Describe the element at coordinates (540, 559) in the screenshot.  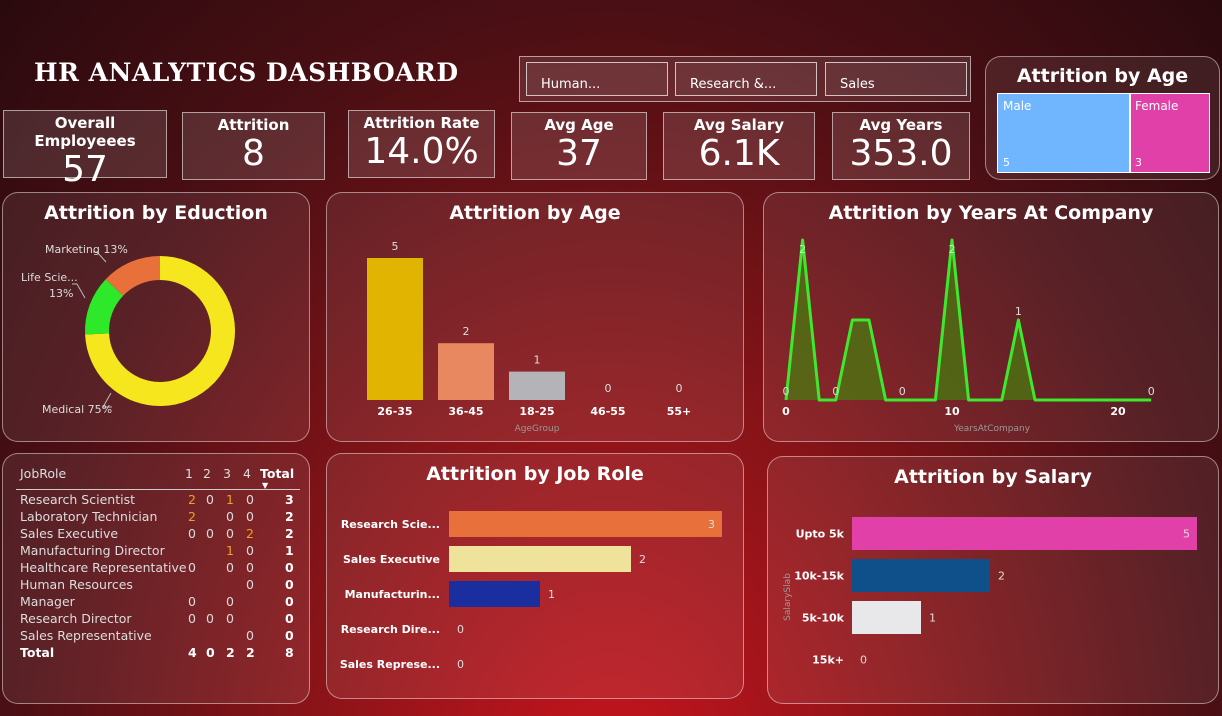
I see `bar-Sales Executive` at that location.